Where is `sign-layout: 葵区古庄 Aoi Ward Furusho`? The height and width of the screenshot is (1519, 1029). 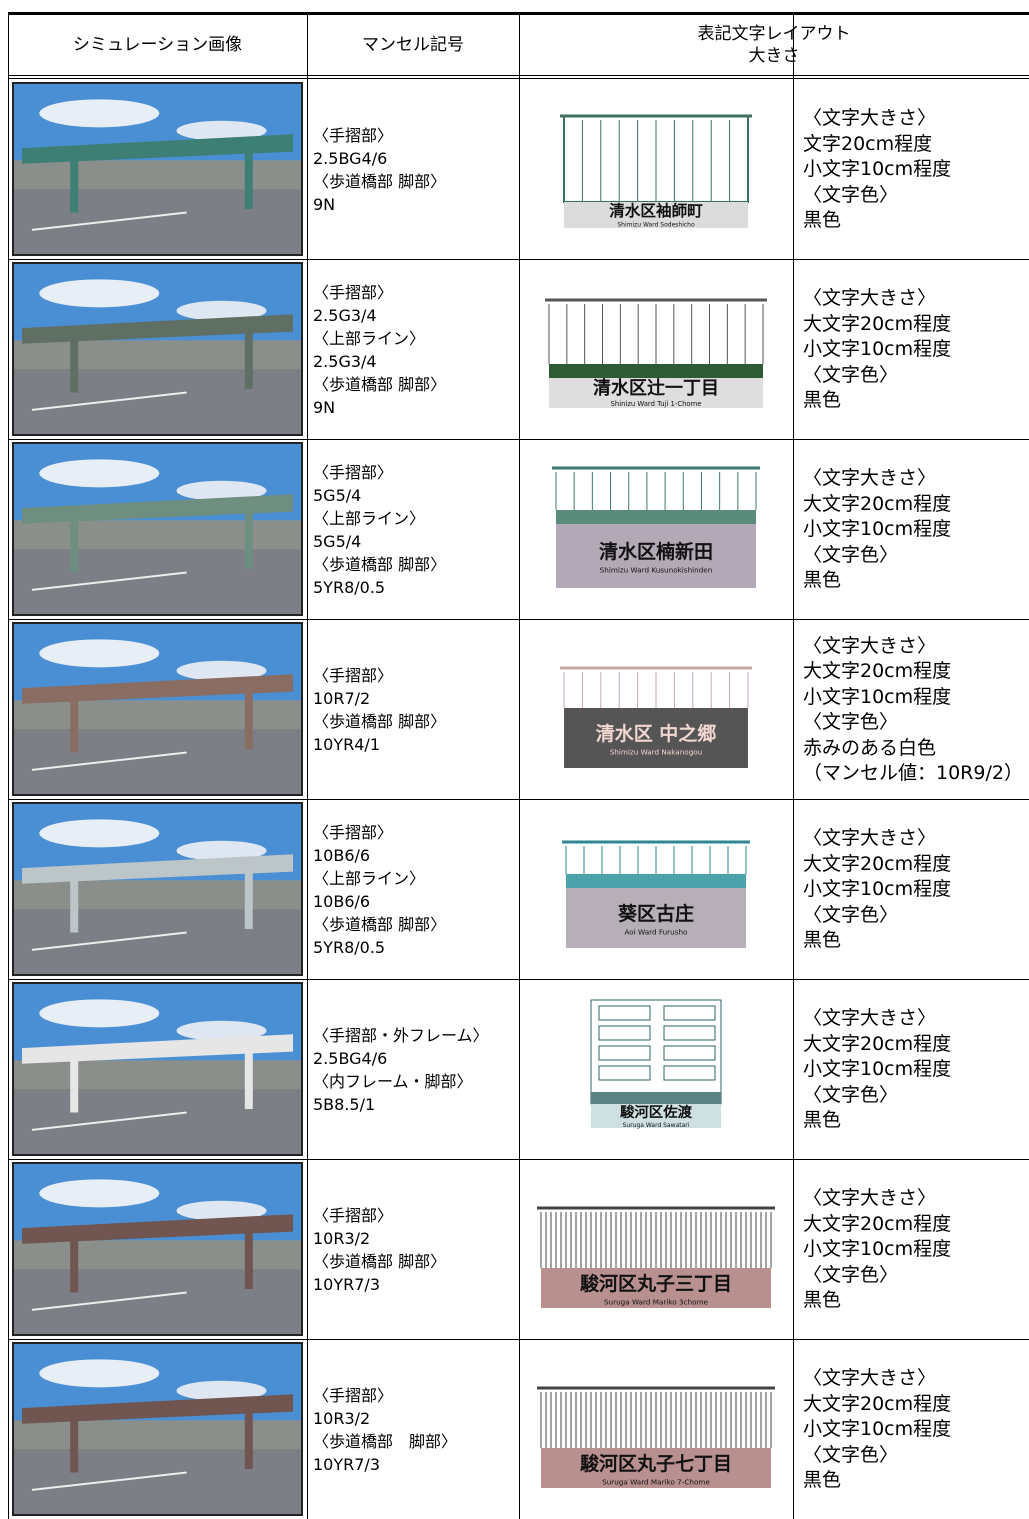
sign-layout: 葵区古庄 Aoi Ward Furusho is located at coordinates (656, 894).